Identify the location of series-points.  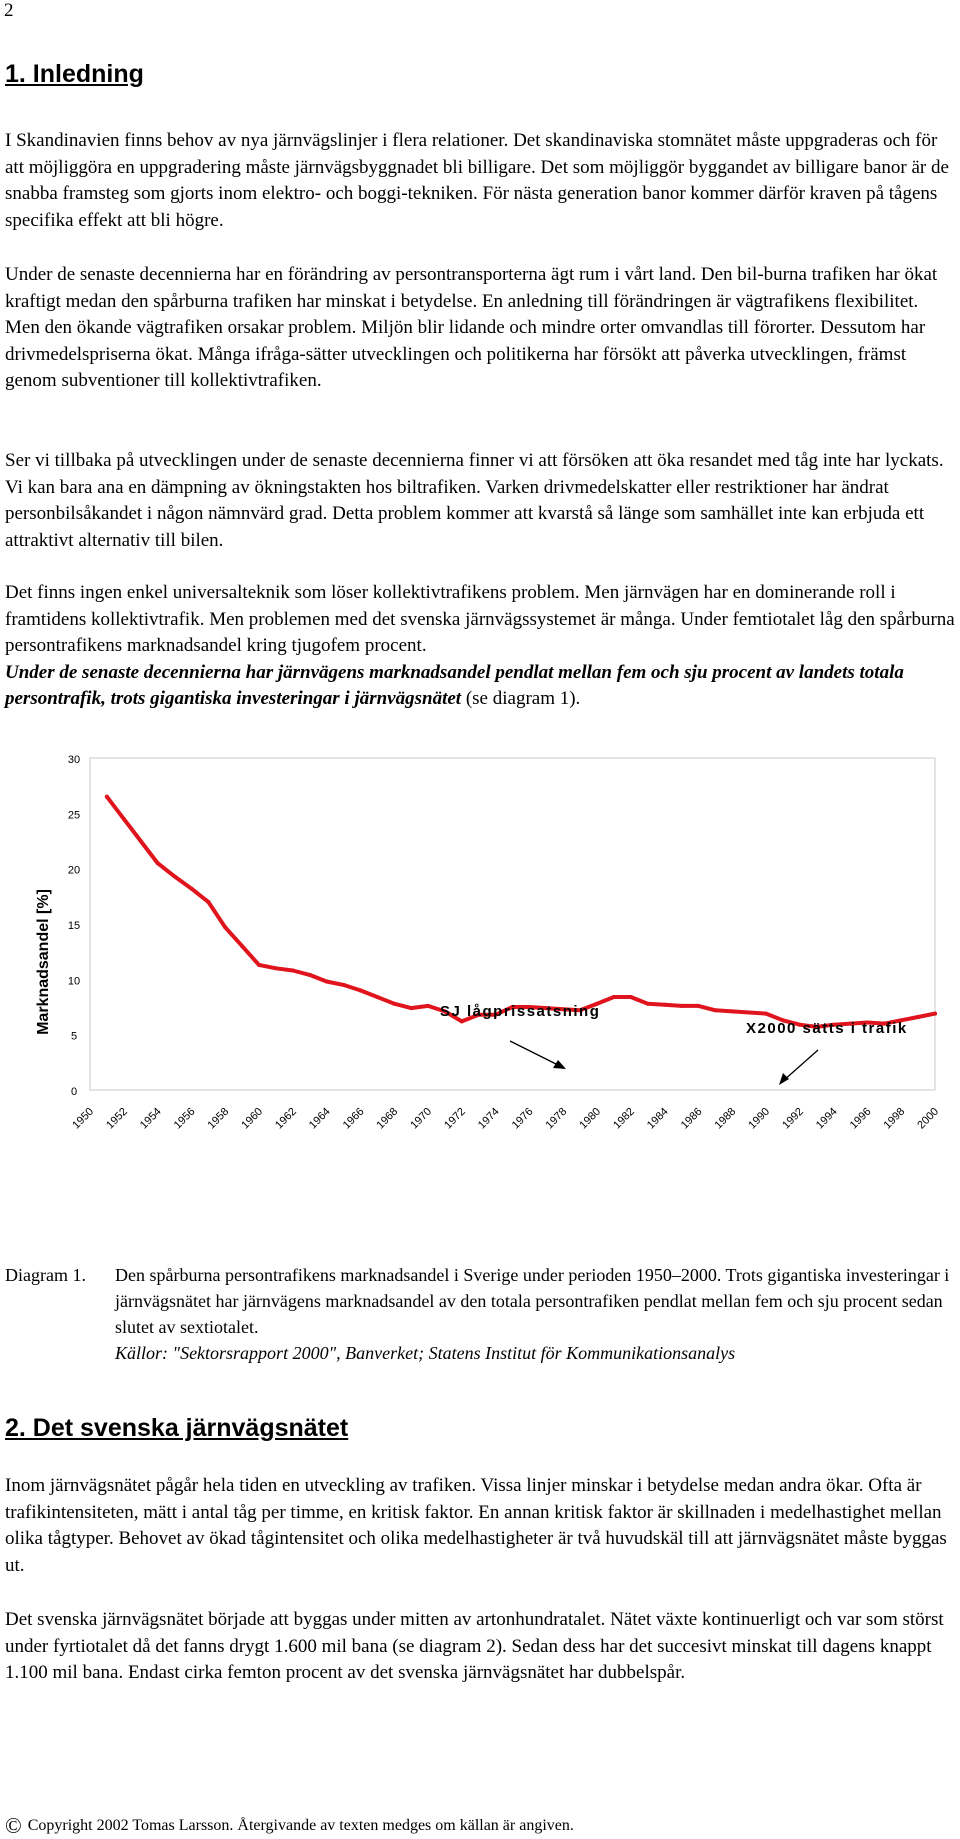
(520, 911).